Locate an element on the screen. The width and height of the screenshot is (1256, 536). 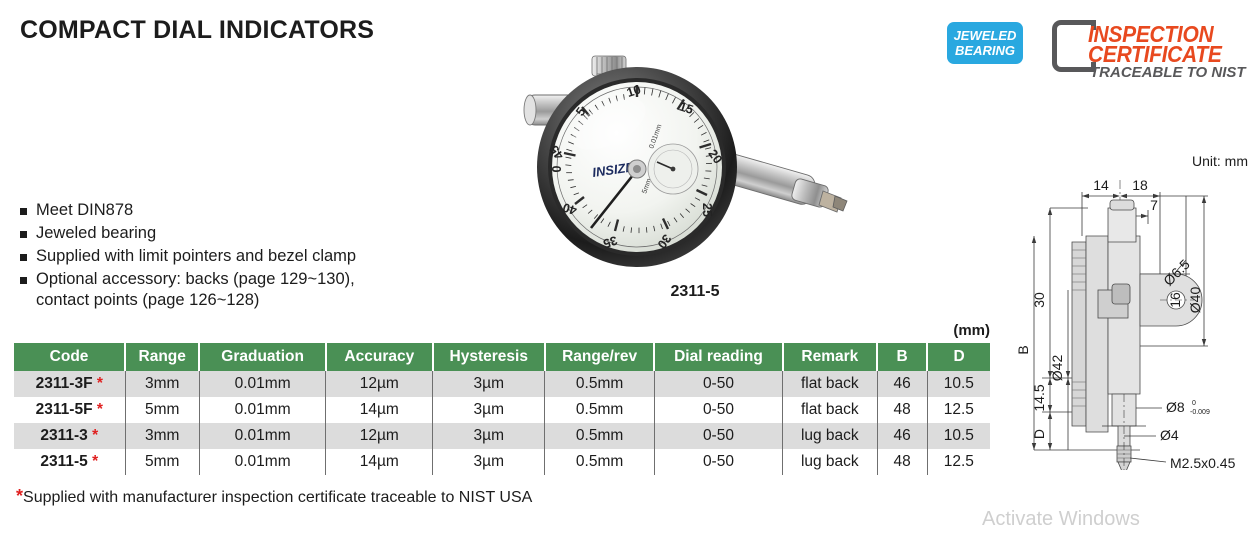
dim-thread: M2.5x0.45 is located at coordinates (1203, 462).